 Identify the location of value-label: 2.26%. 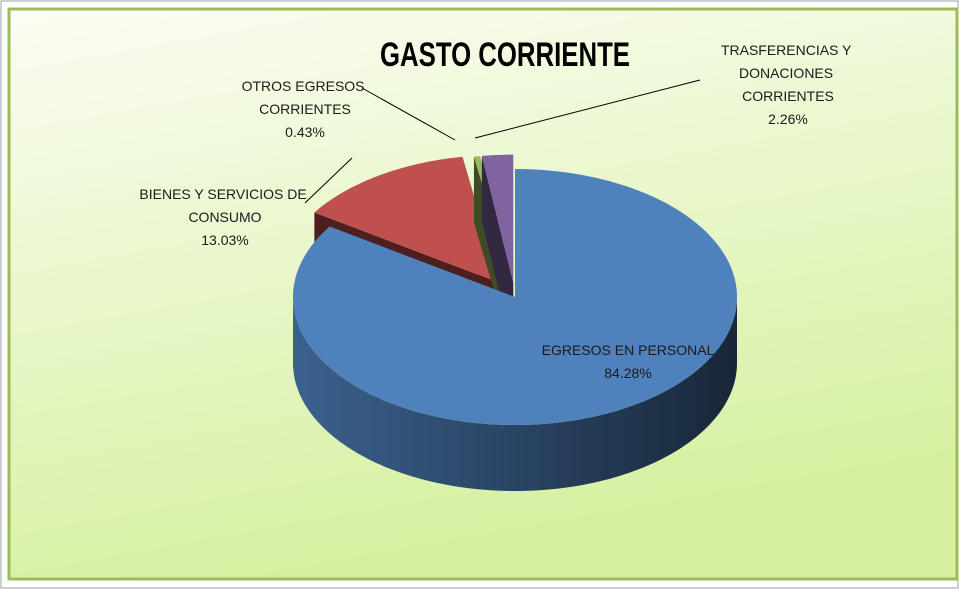
(788, 119).